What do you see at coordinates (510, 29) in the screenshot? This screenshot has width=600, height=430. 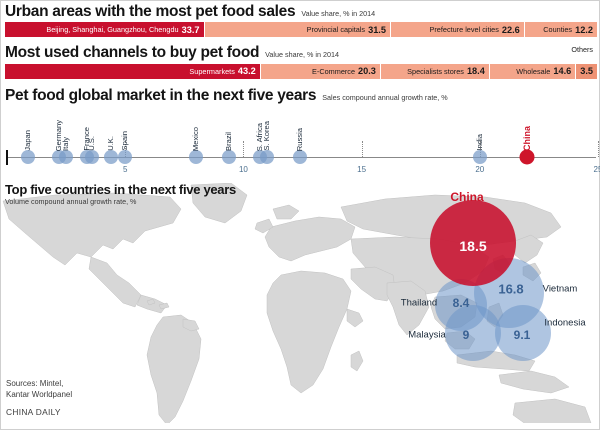 I see `segment-value: 22.6` at bounding box center [510, 29].